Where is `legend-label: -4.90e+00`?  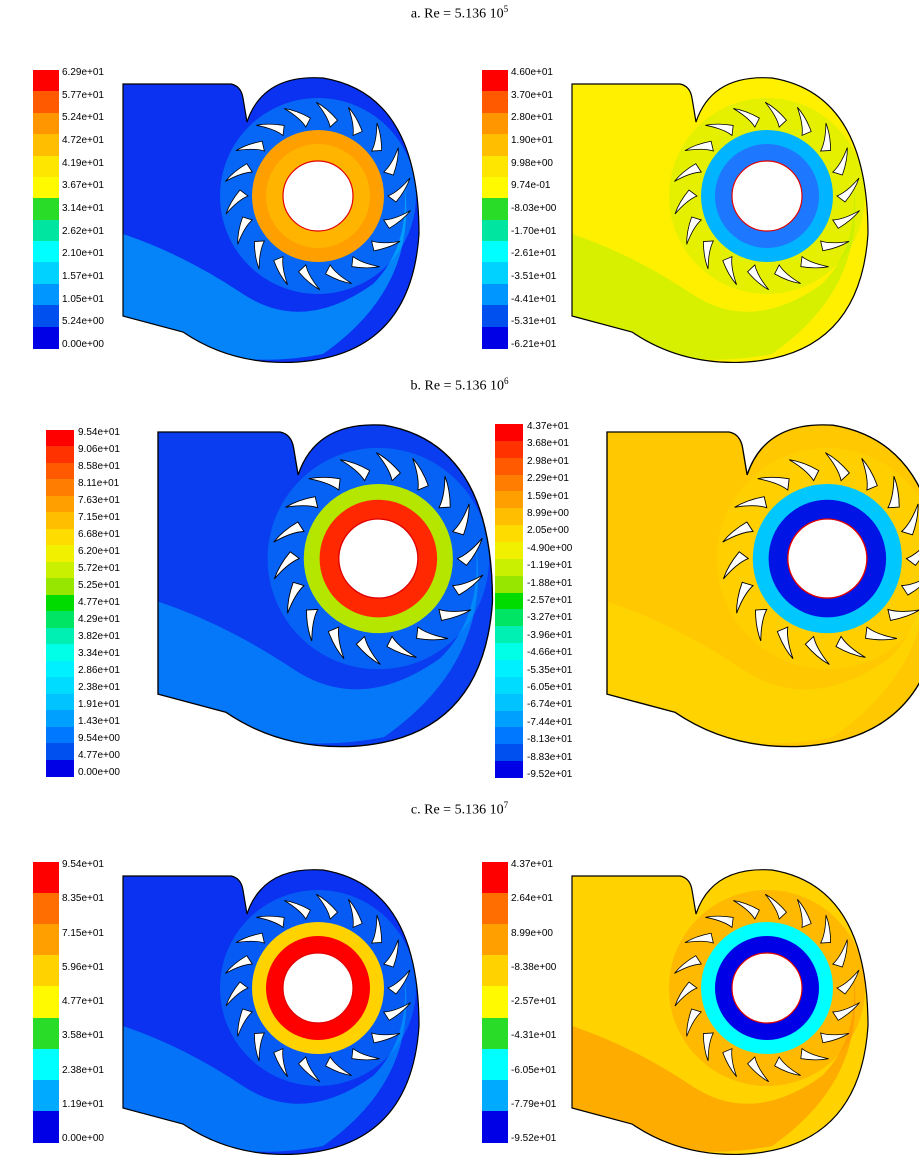
legend-label: -4.90e+00 is located at coordinates (550, 548).